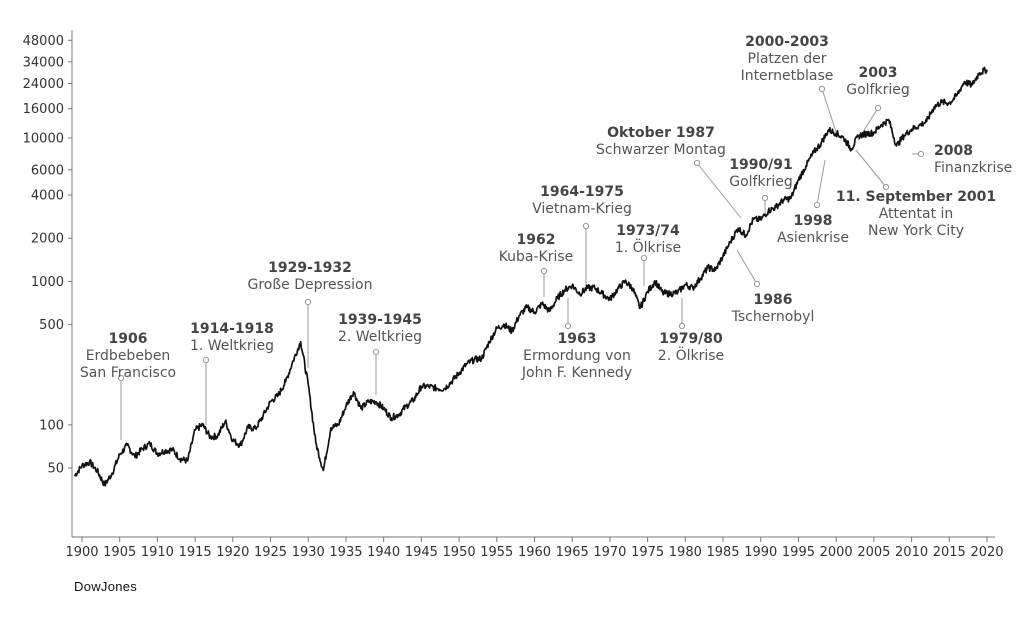  What do you see at coordinates (536, 240) in the screenshot?
I see `annotation-title: 1962` at bounding box center [536, 240].